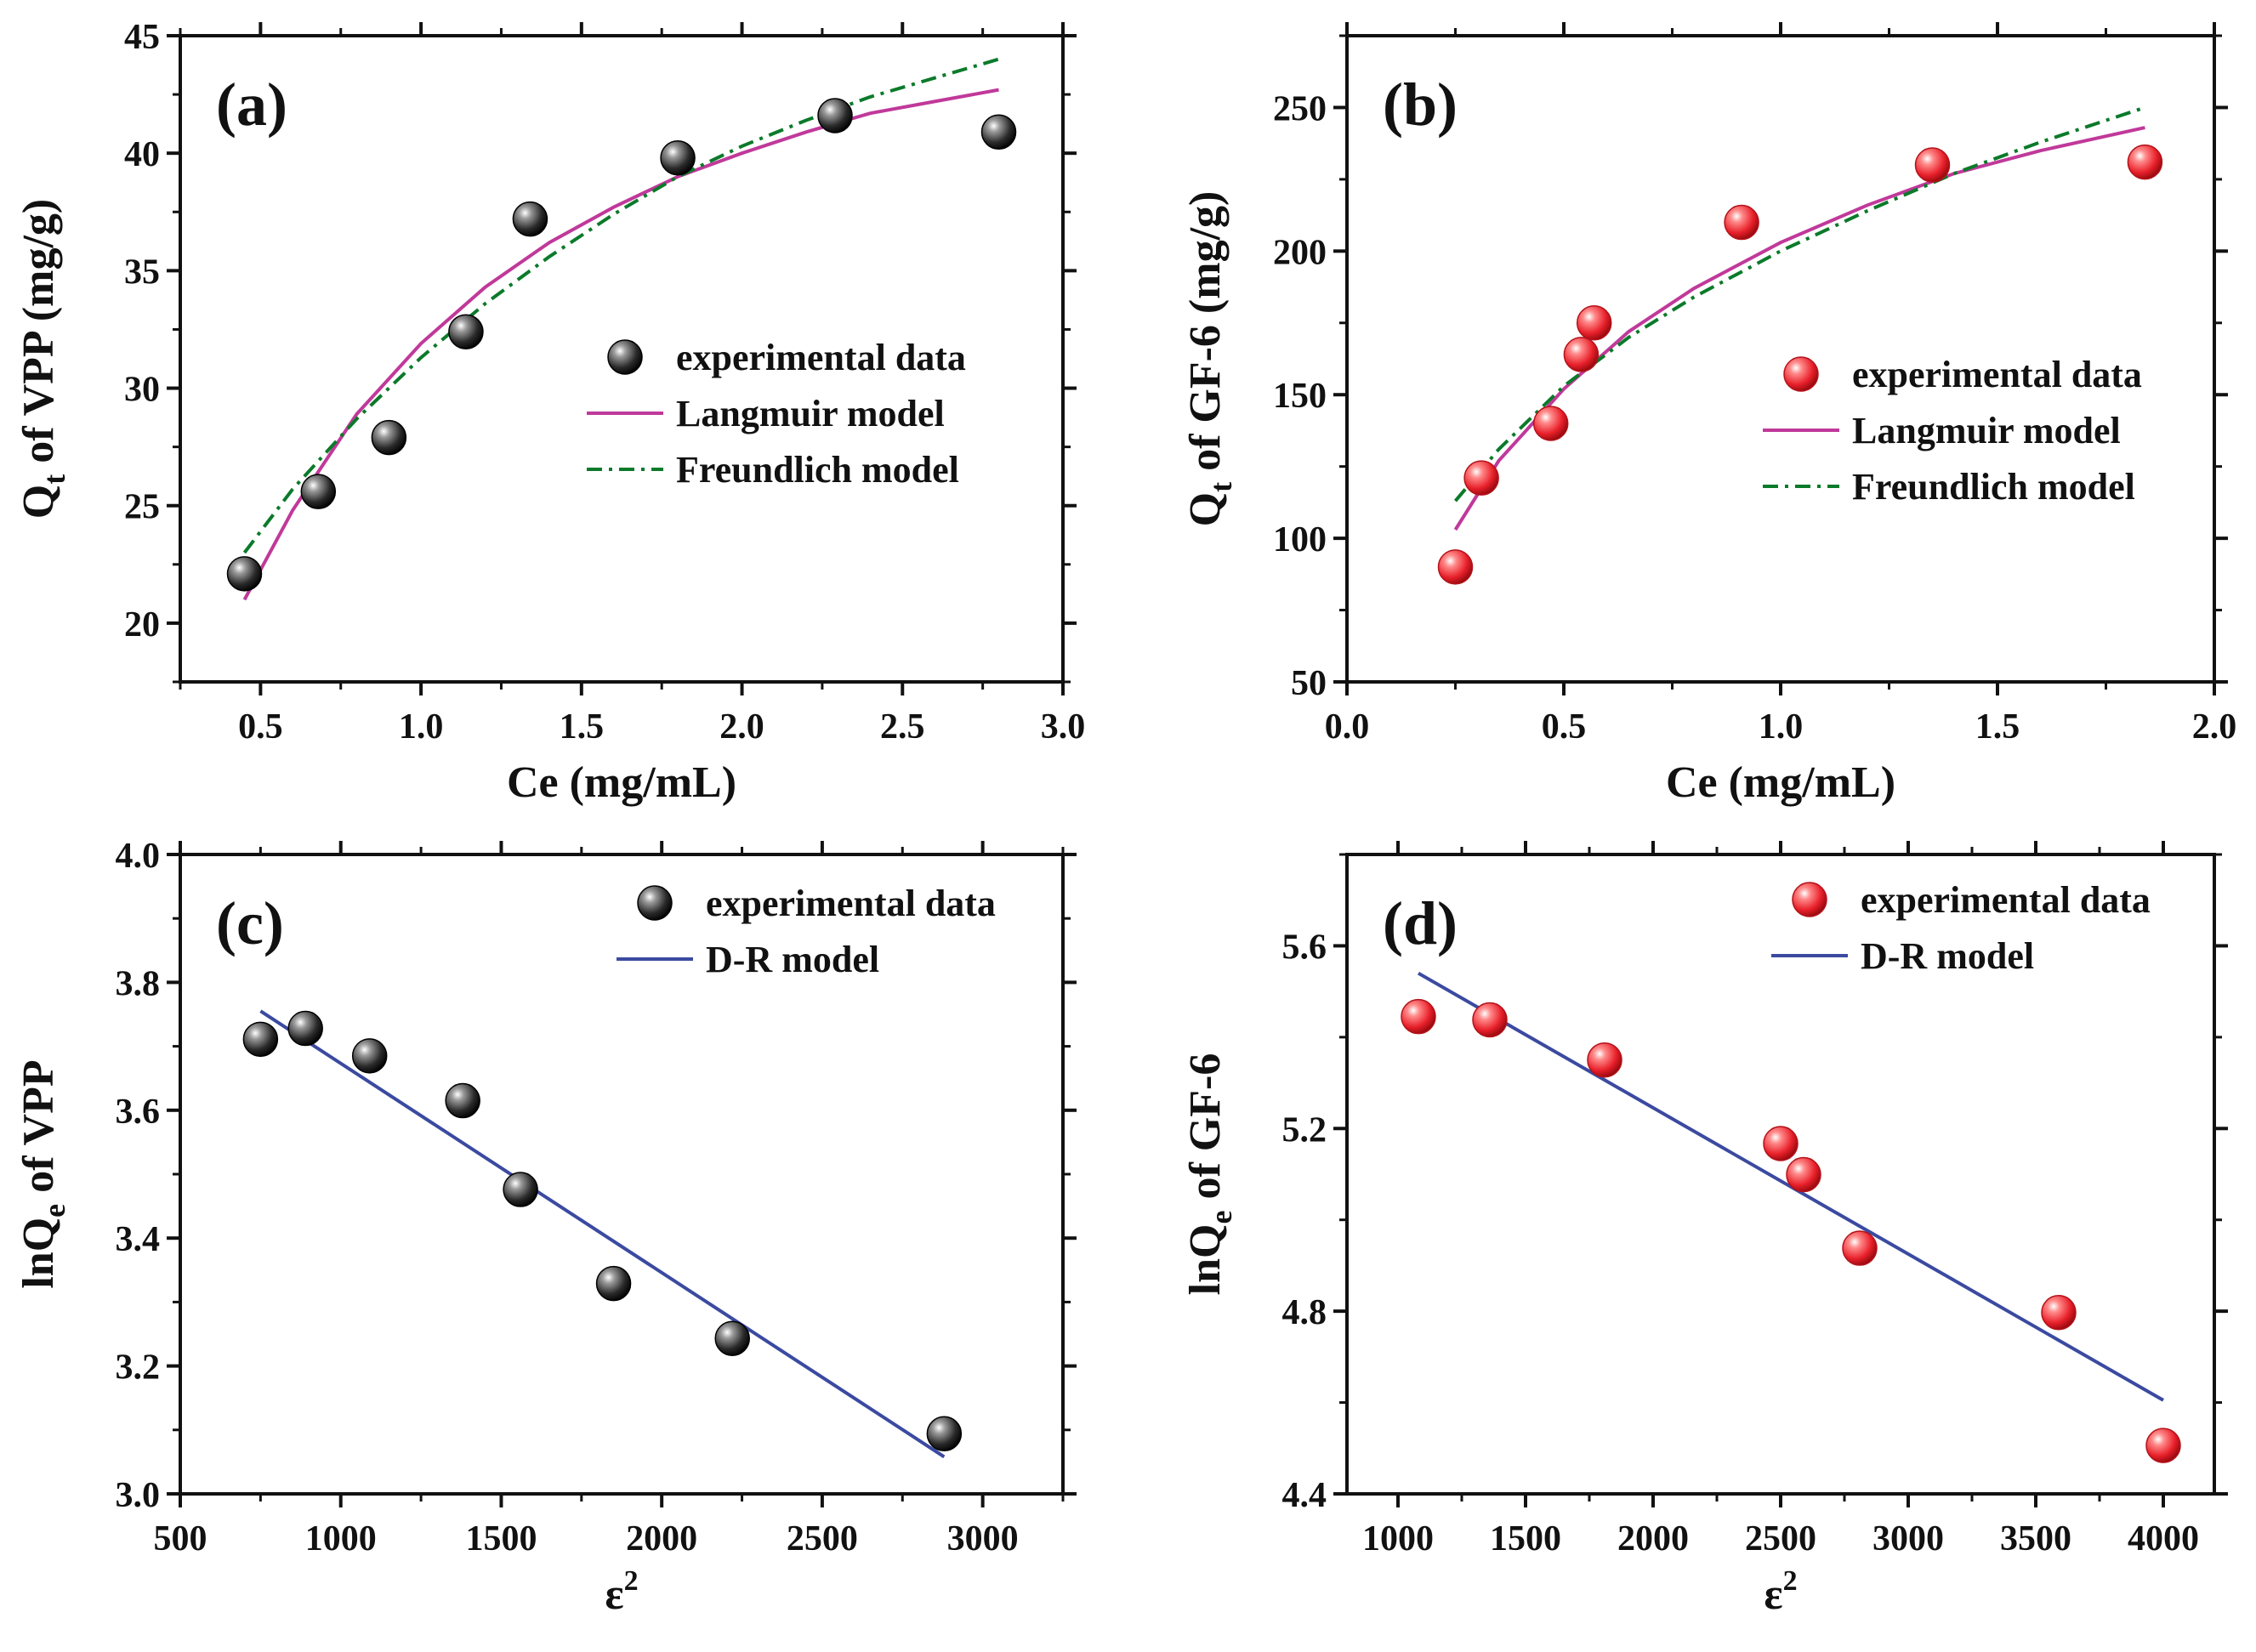  I want to click on y-tick-label: 20, so click(142, 624).